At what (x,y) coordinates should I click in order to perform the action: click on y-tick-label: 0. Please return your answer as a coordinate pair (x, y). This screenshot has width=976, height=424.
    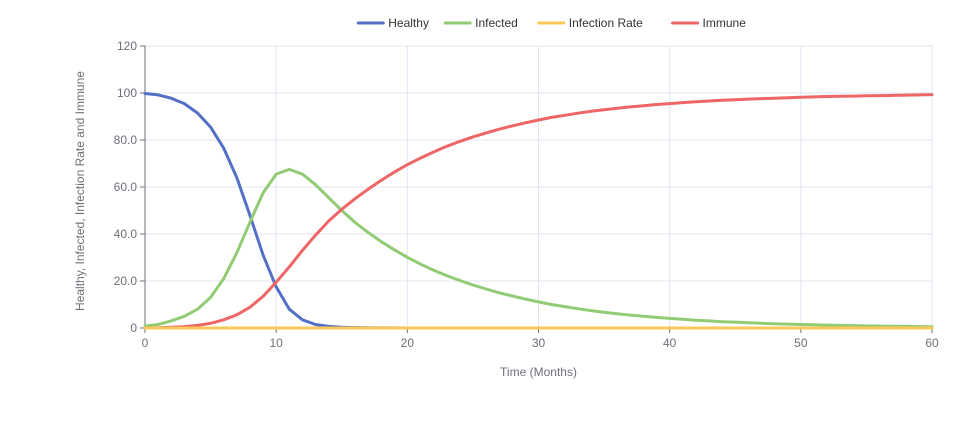
    Looking at the image, I should click on (133, 328).